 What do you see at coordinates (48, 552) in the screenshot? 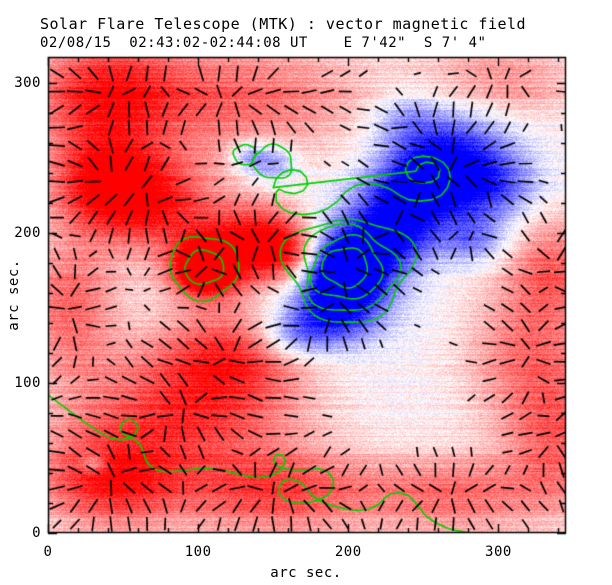
I see `x-tick-label: 0` at bounding box center [48, 552].